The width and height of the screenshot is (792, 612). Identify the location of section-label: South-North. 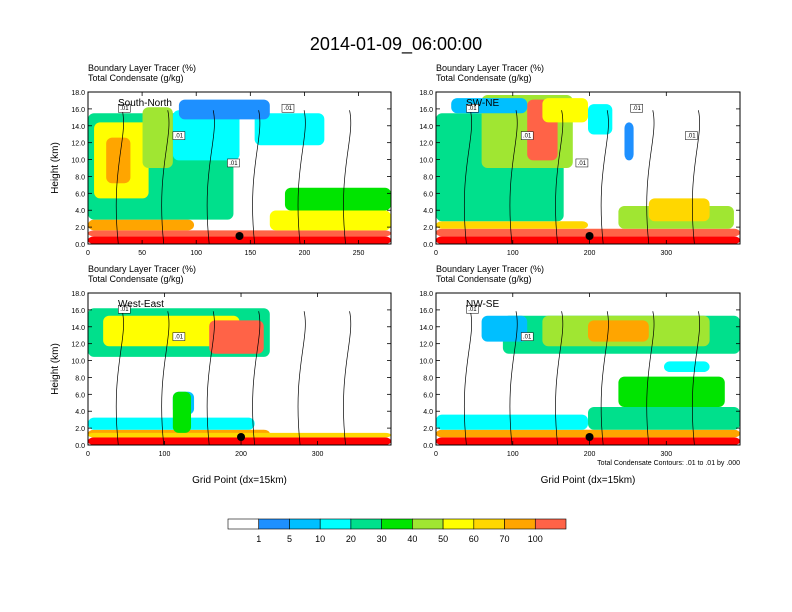
(145, 103).